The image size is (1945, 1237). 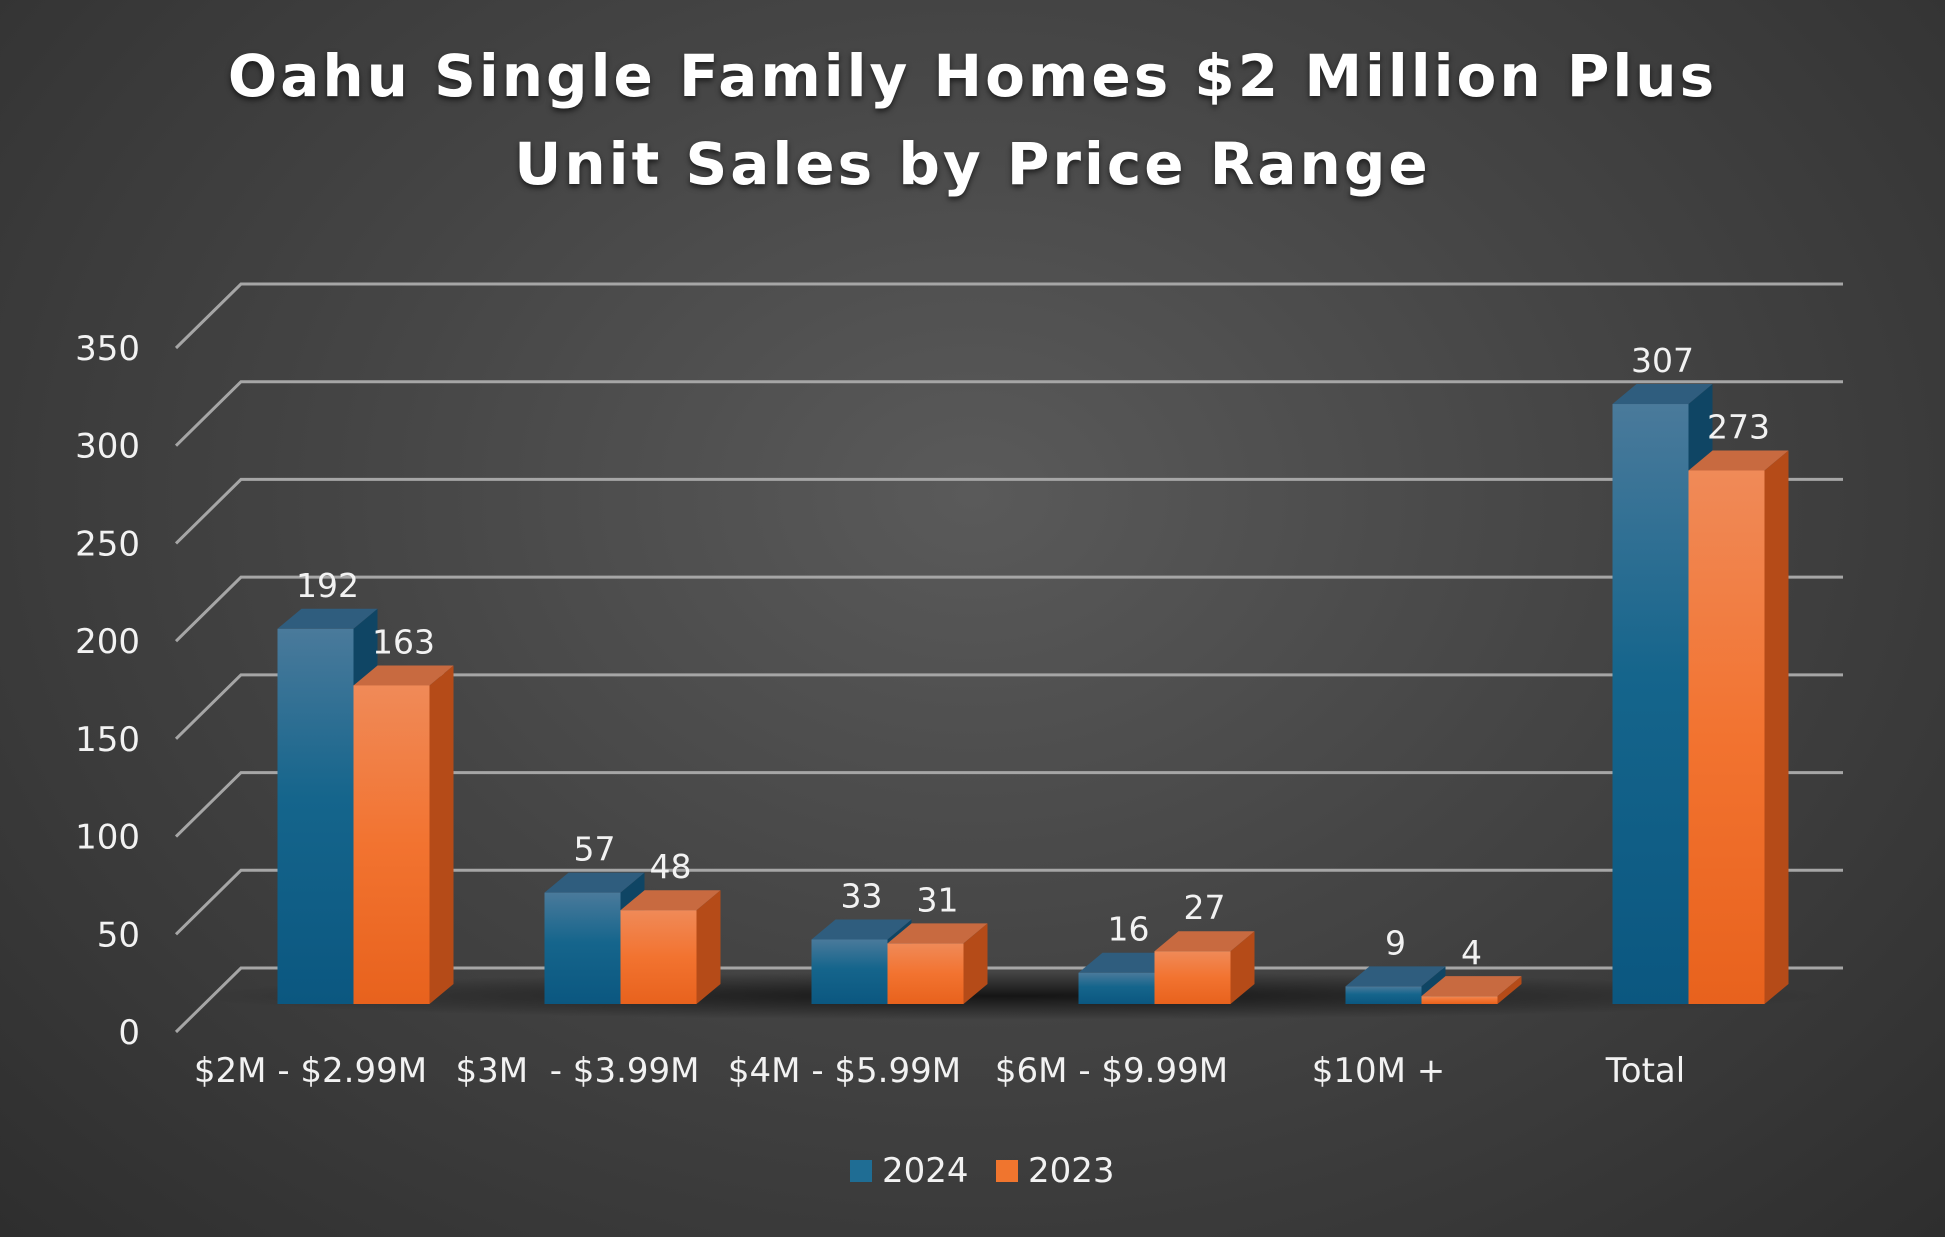 What do you see at coordinates (1205, 907) in the screenshot?
I see `data-label: 27` at bounding box center [1205, 907].